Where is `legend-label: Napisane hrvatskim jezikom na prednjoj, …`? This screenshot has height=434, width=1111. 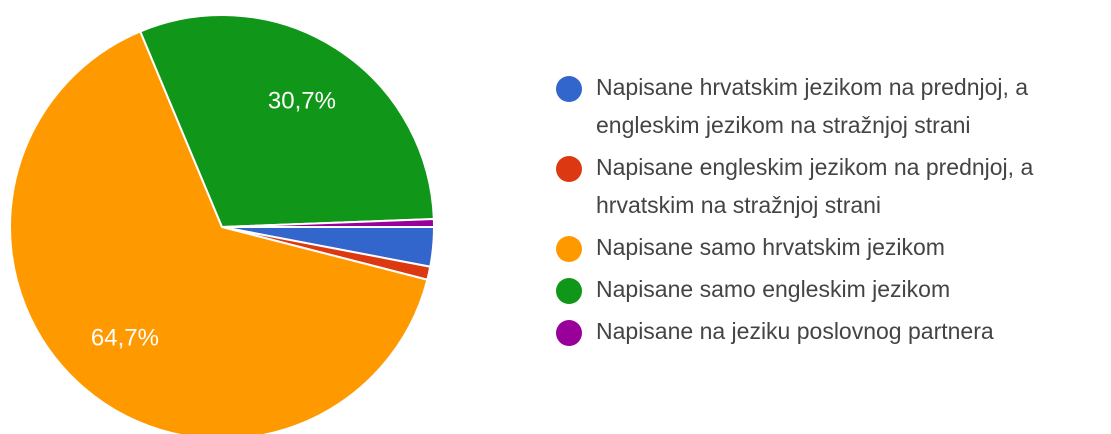
legend-label: Napisane hrvatskim jezikom na prednjoj, … is located at coordinates (812, 106).